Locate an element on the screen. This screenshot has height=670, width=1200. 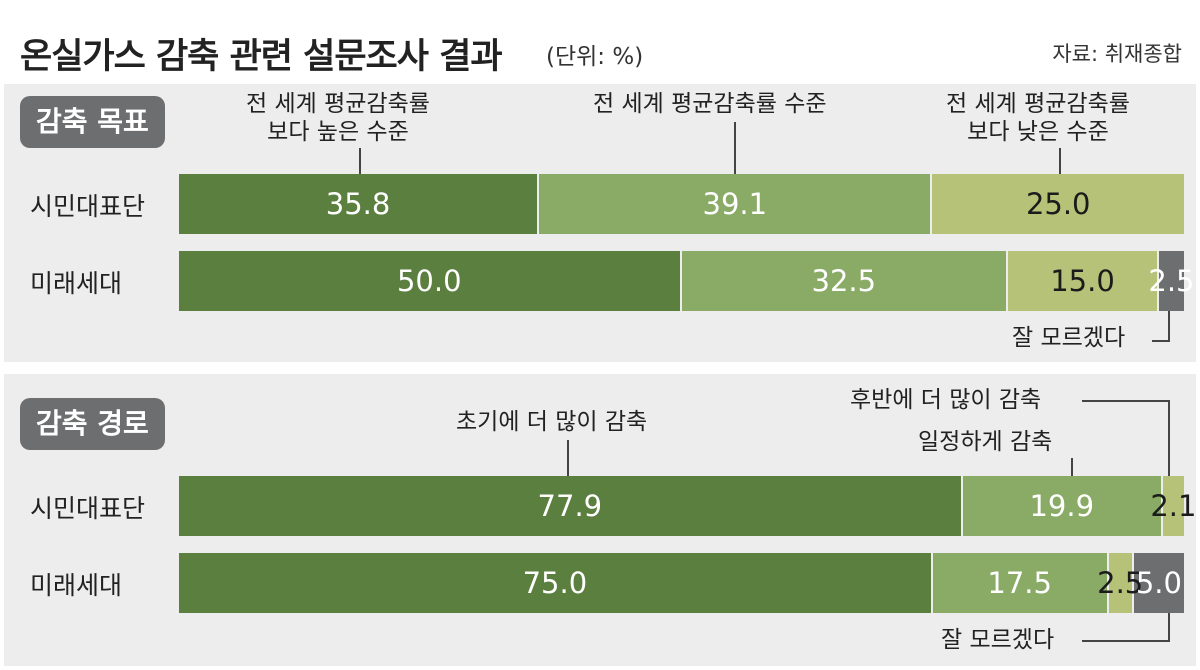
bar-segment-1: 50.0 is located at coordinates (430, 281).